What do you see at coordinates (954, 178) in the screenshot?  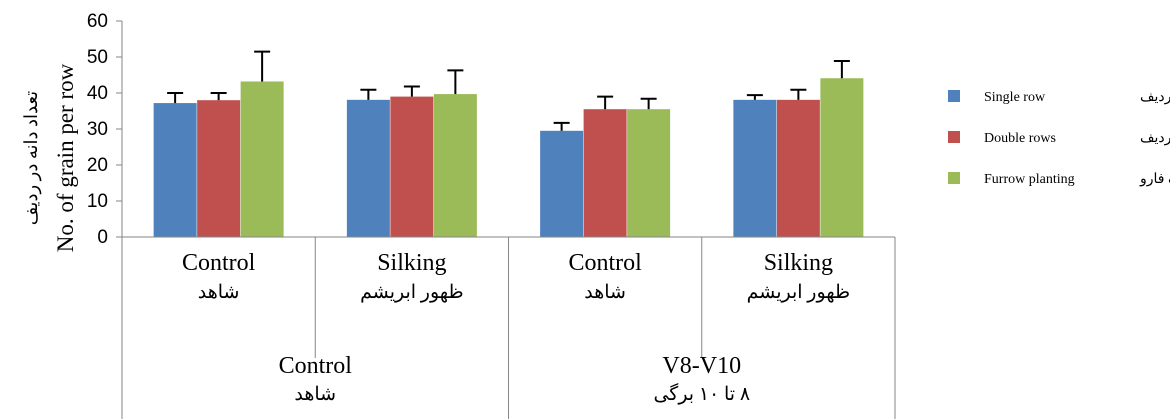 I see `legend-swatch-furrow-planting` at bounding box center [954, 178].